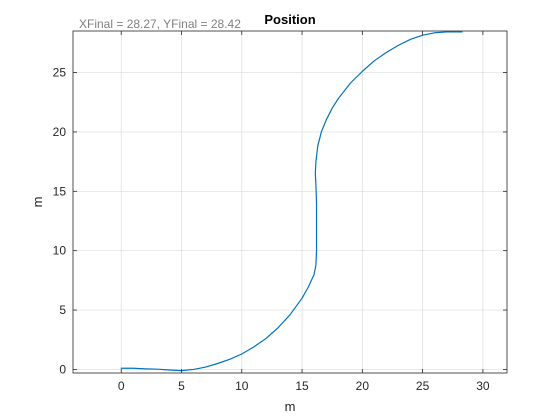  I want to click on y-tick-label: 5, so click(62, 310).